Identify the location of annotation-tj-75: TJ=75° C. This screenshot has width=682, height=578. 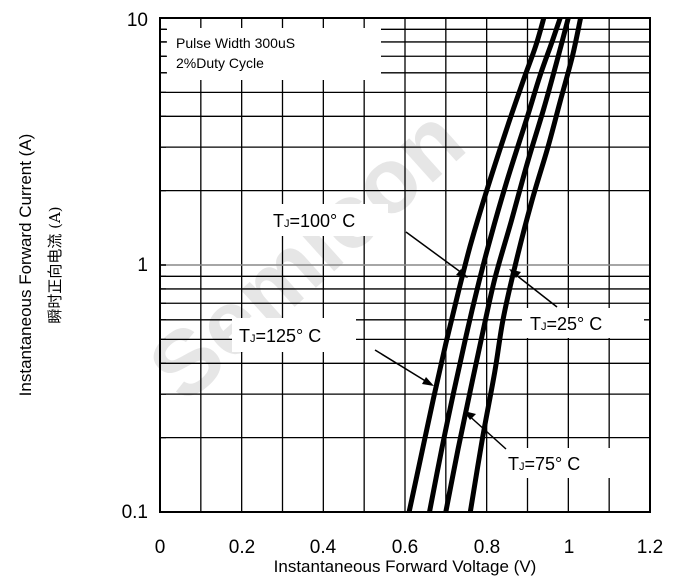
(544, 464).